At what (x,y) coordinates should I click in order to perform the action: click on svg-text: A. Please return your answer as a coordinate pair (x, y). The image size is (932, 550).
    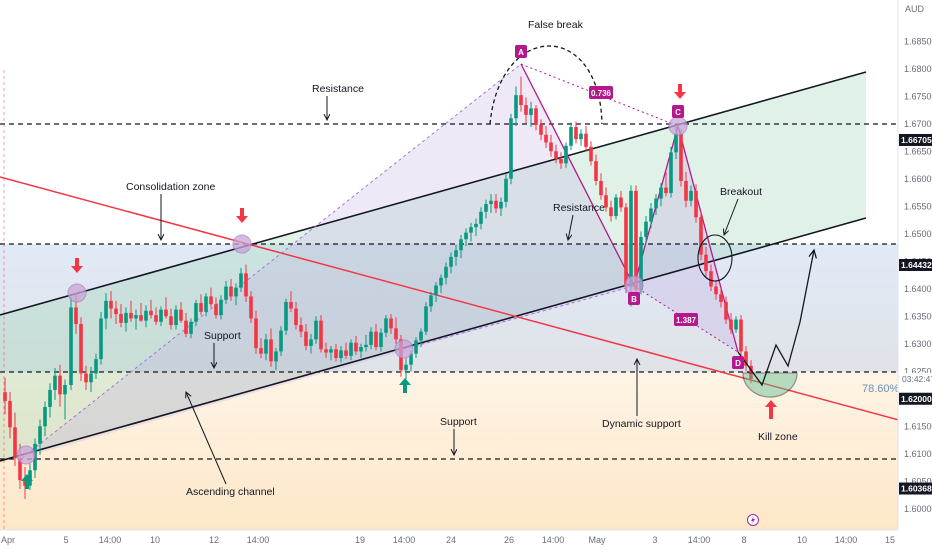
    Looking at the image, I should click on (521, 52).